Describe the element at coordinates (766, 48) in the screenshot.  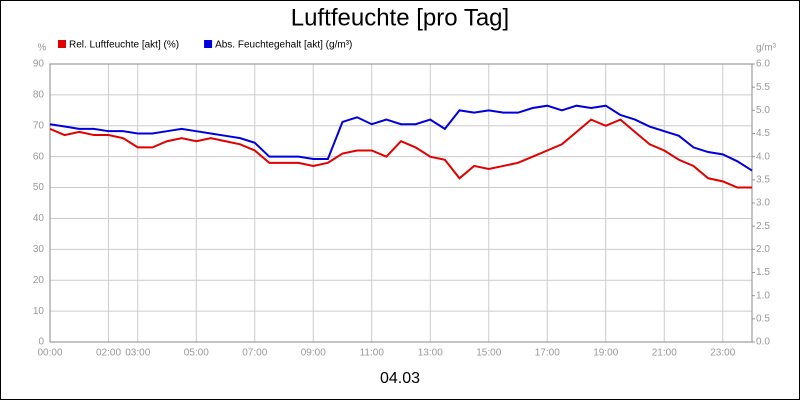
I see `y2-axis-label: g/m³` at that location.